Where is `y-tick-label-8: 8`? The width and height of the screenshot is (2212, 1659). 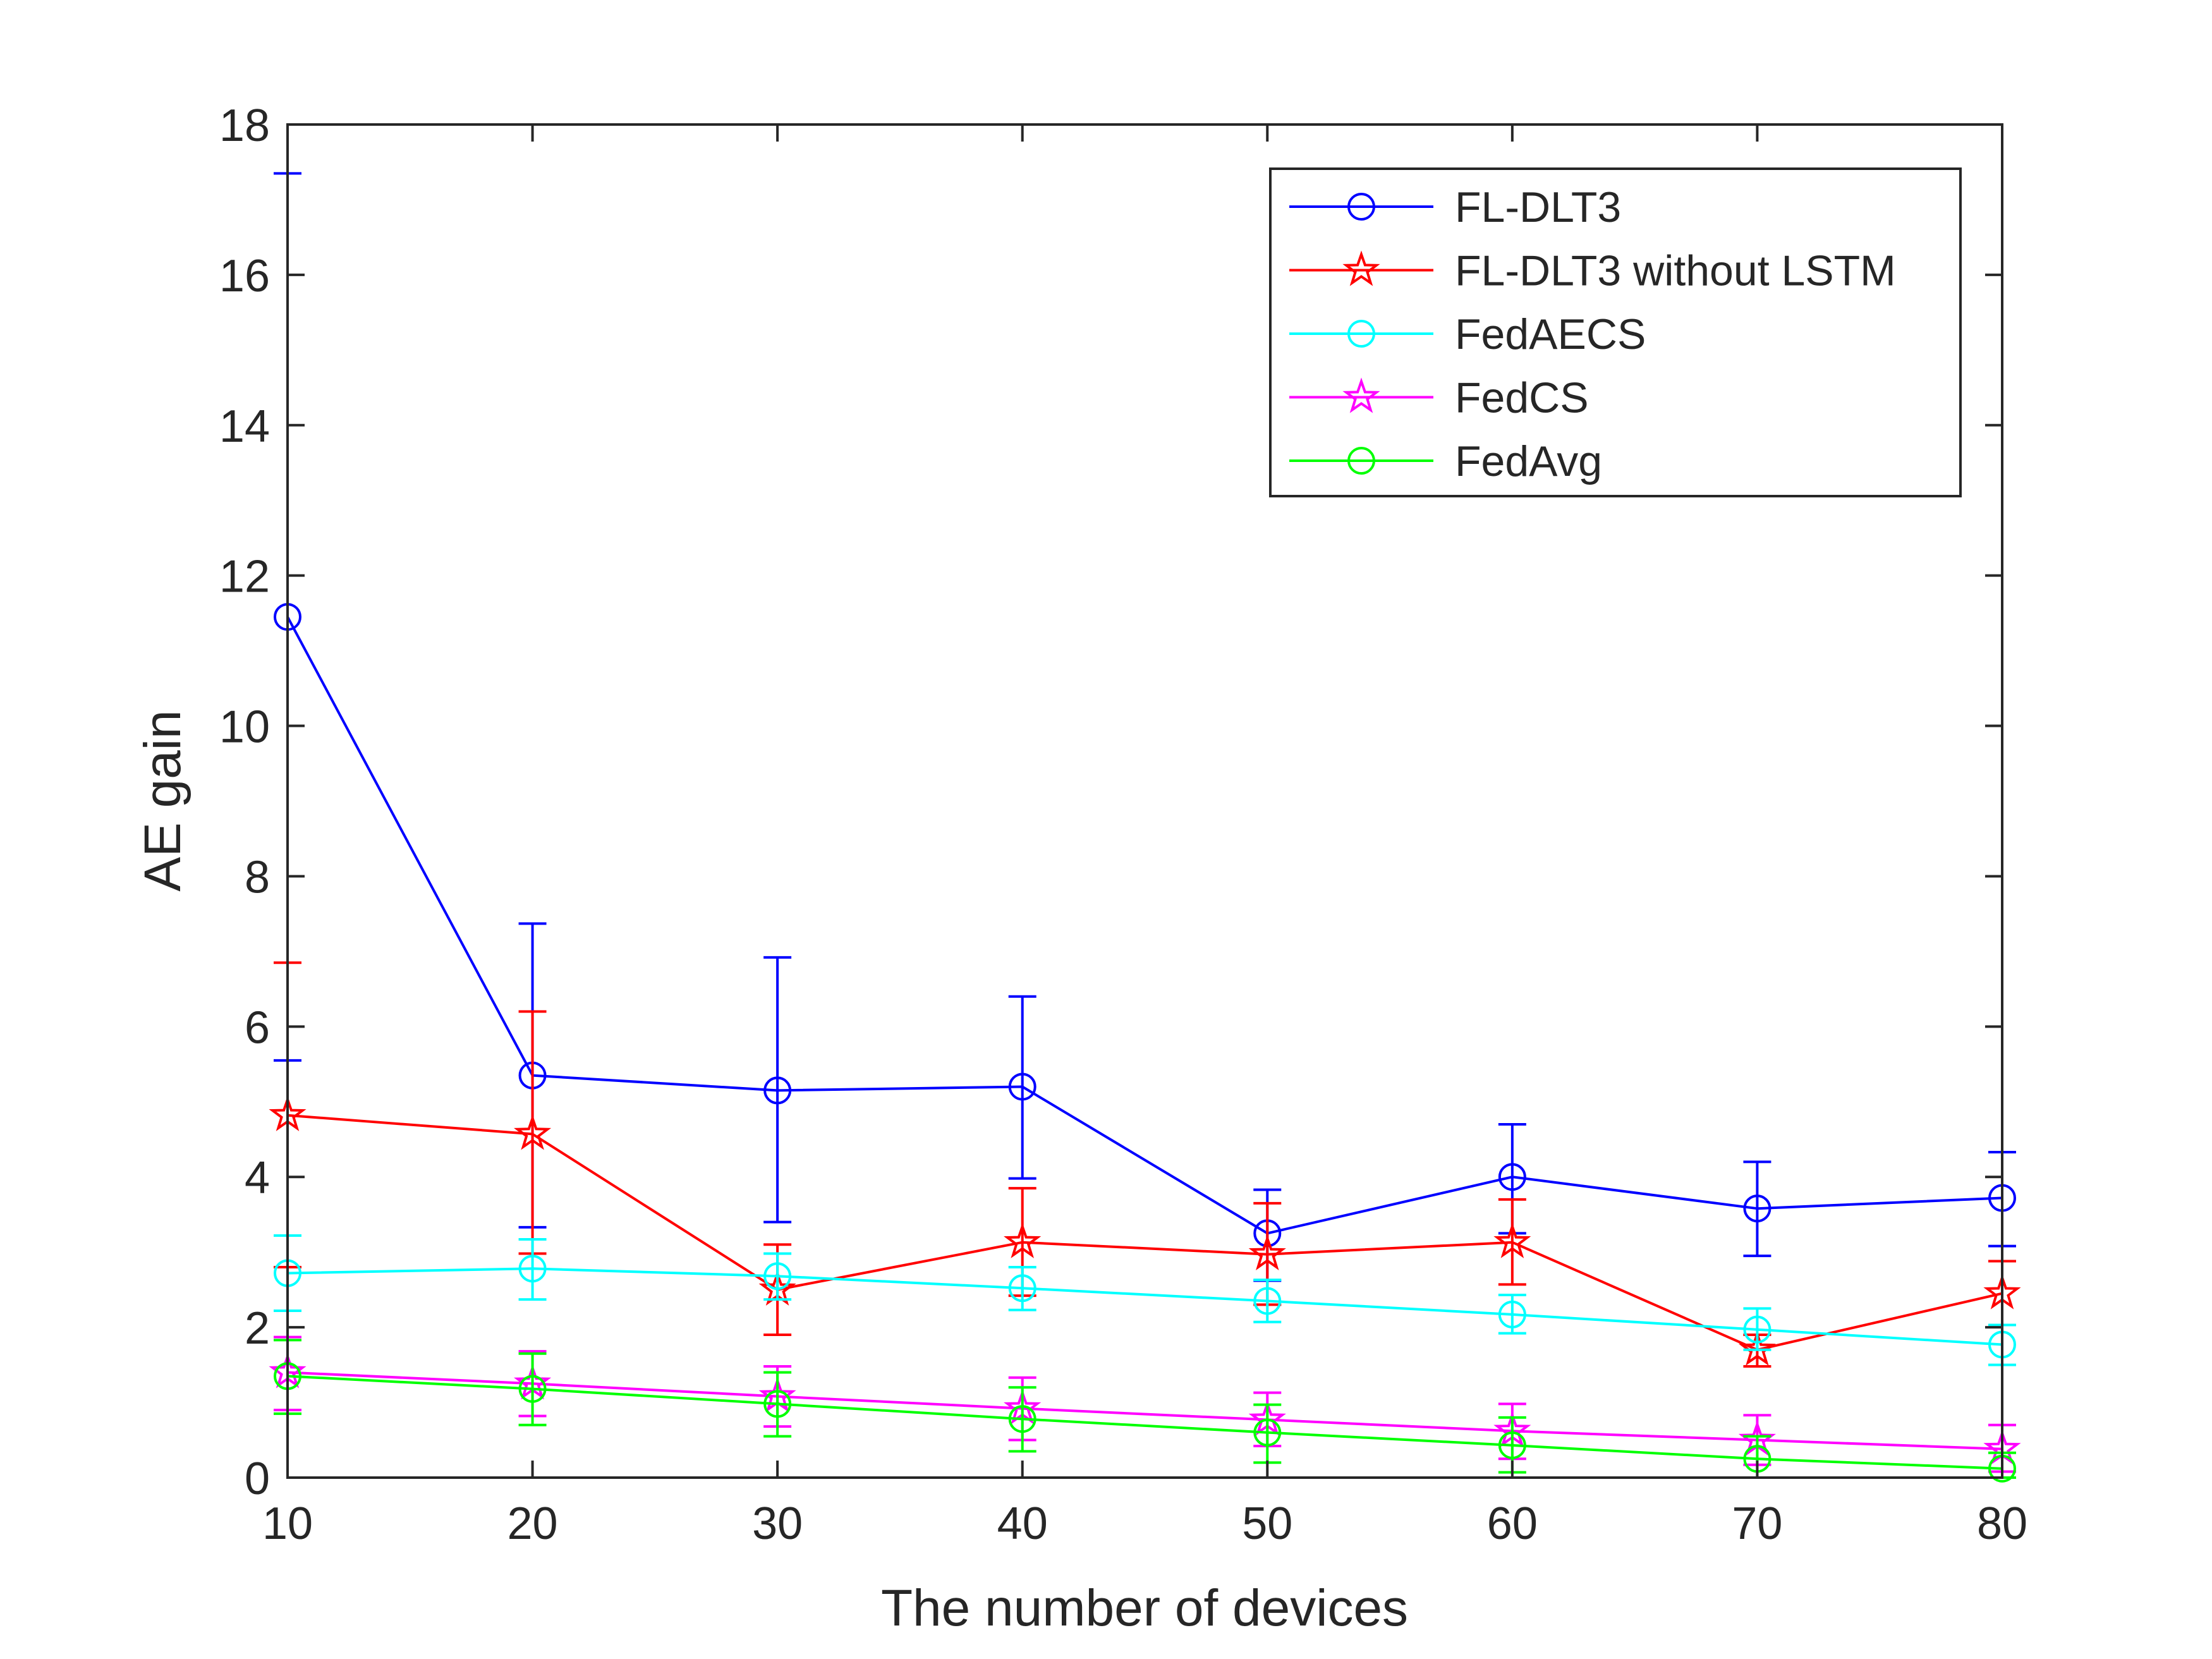 y-tick-label-8: 8 is located at coordinates (257, 877).